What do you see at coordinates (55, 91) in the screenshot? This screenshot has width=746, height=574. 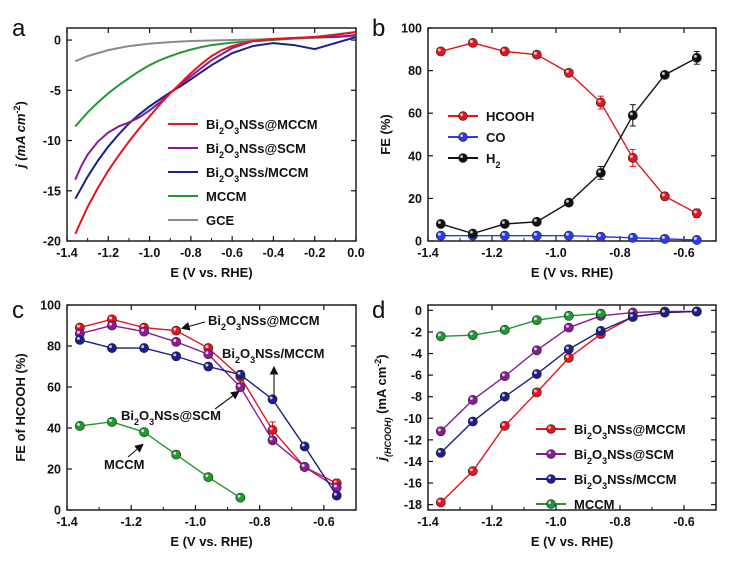 I see `y-tick-label: -5` at bounding box center [55, 91].